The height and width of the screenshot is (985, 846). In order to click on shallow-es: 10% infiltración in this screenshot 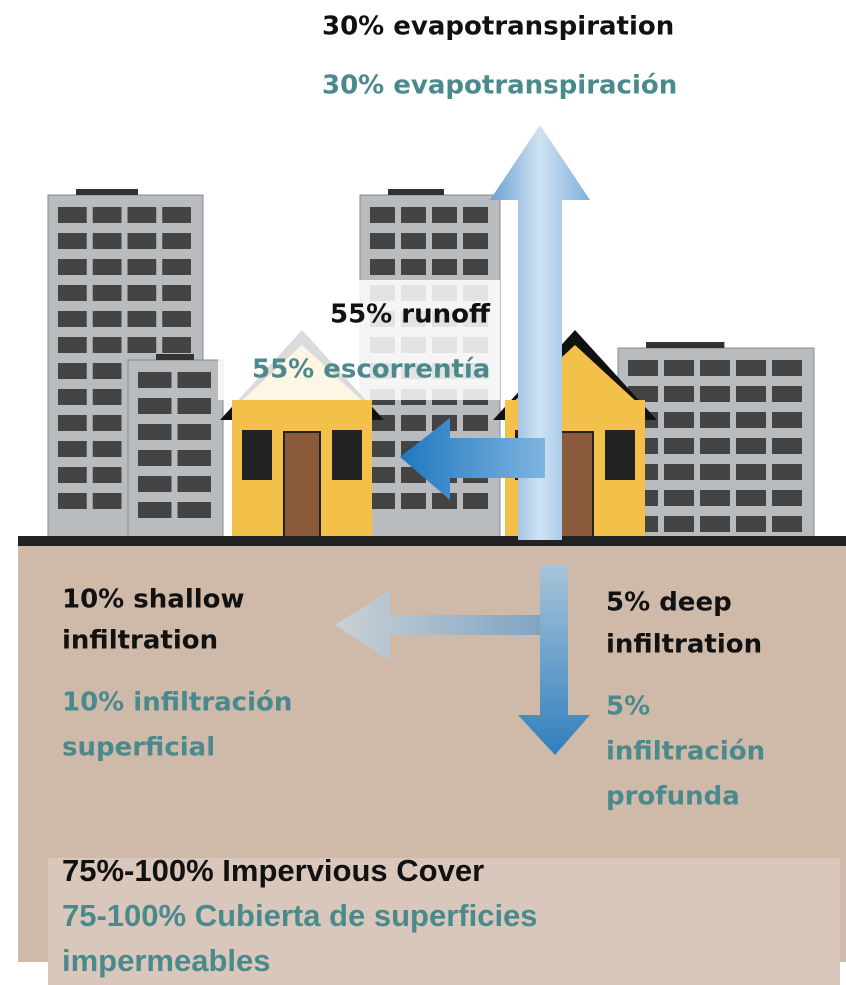, I will do `click(177, 703)`.